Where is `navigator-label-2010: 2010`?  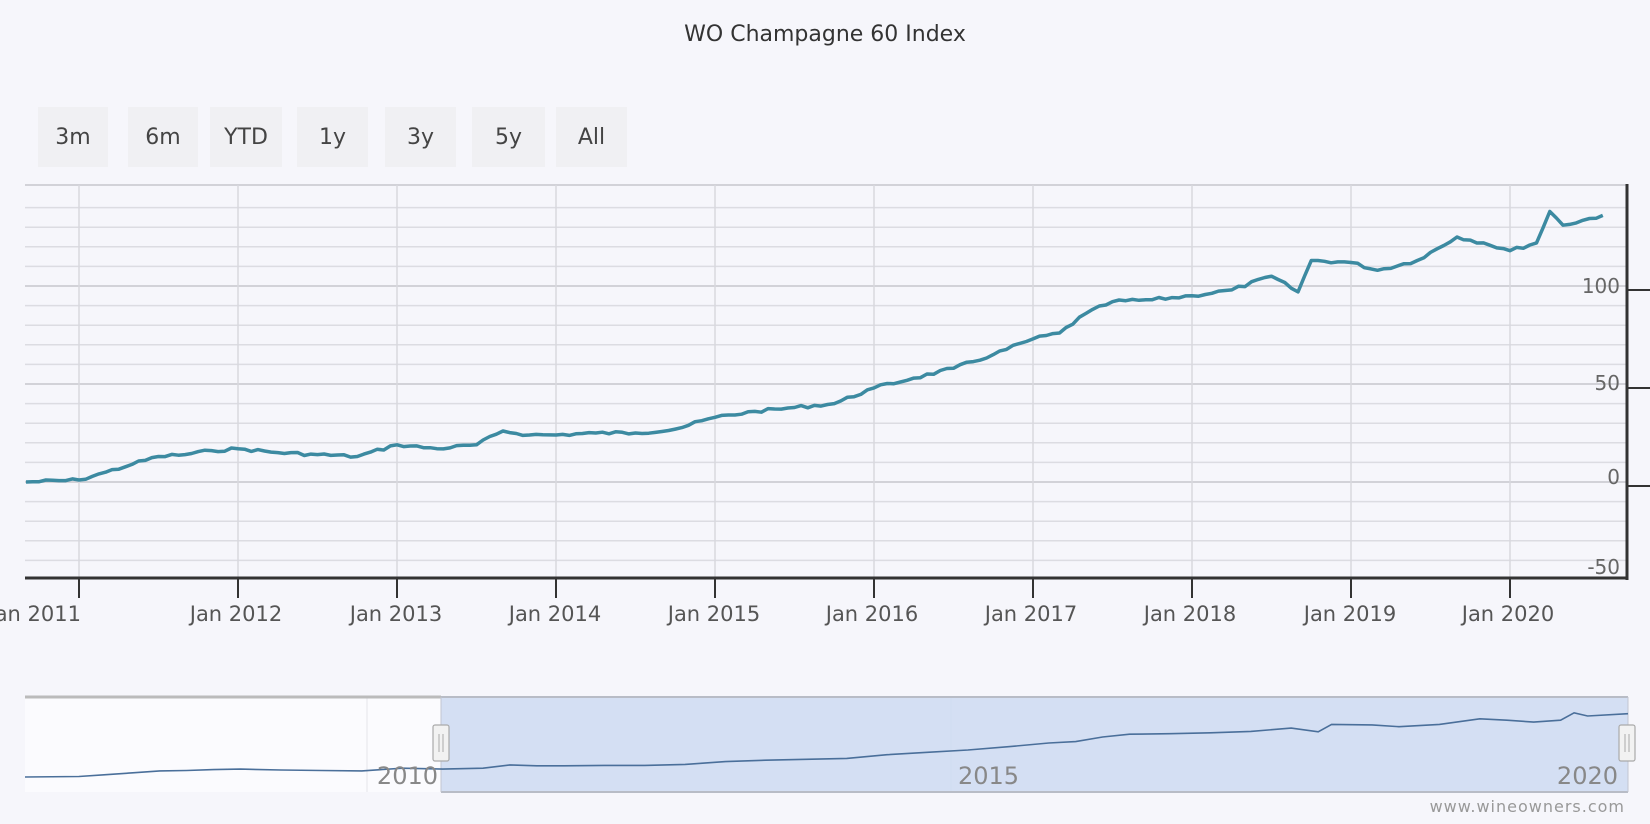
navigator-label-2010: 2010 is located at coordinates (407, 776).